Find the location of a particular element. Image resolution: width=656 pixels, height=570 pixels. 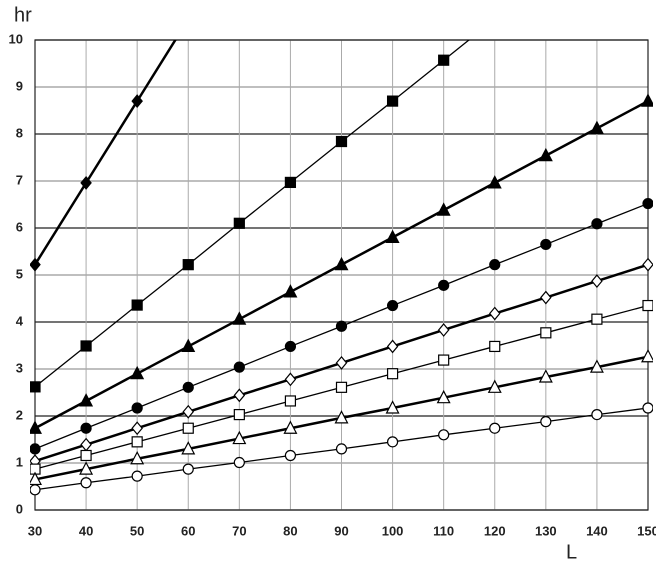

x-tick-label: 130 is located at coordinates (546, 530).